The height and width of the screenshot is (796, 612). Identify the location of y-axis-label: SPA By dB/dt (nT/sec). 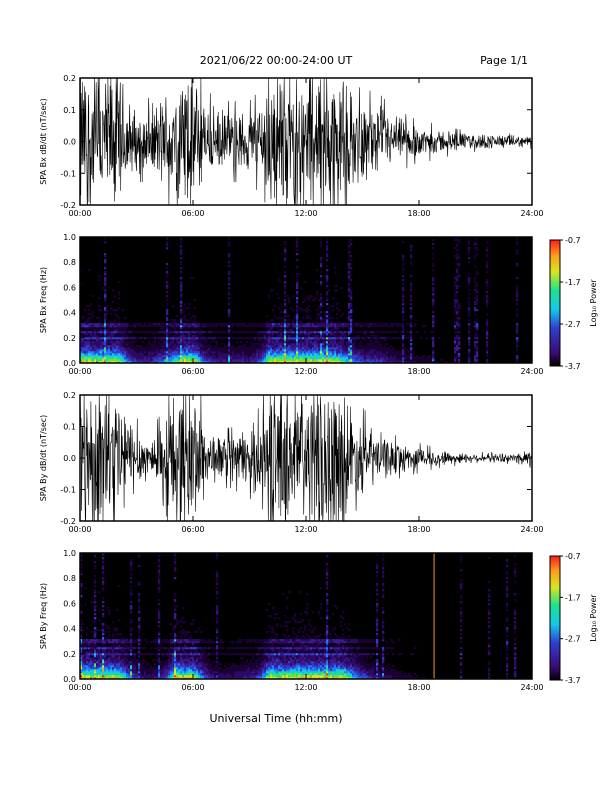
(43, 458).